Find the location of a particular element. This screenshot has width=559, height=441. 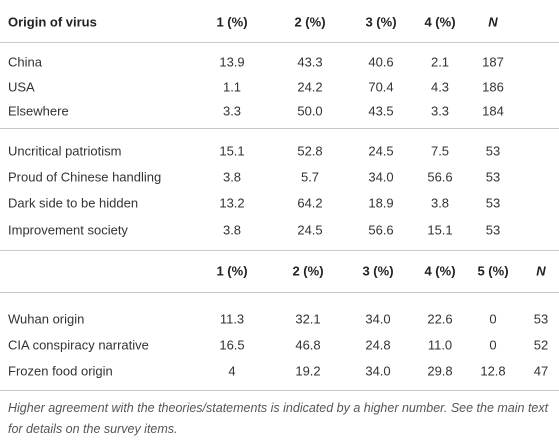

table-cell: 43.3 is located at coordinates (310, 62).